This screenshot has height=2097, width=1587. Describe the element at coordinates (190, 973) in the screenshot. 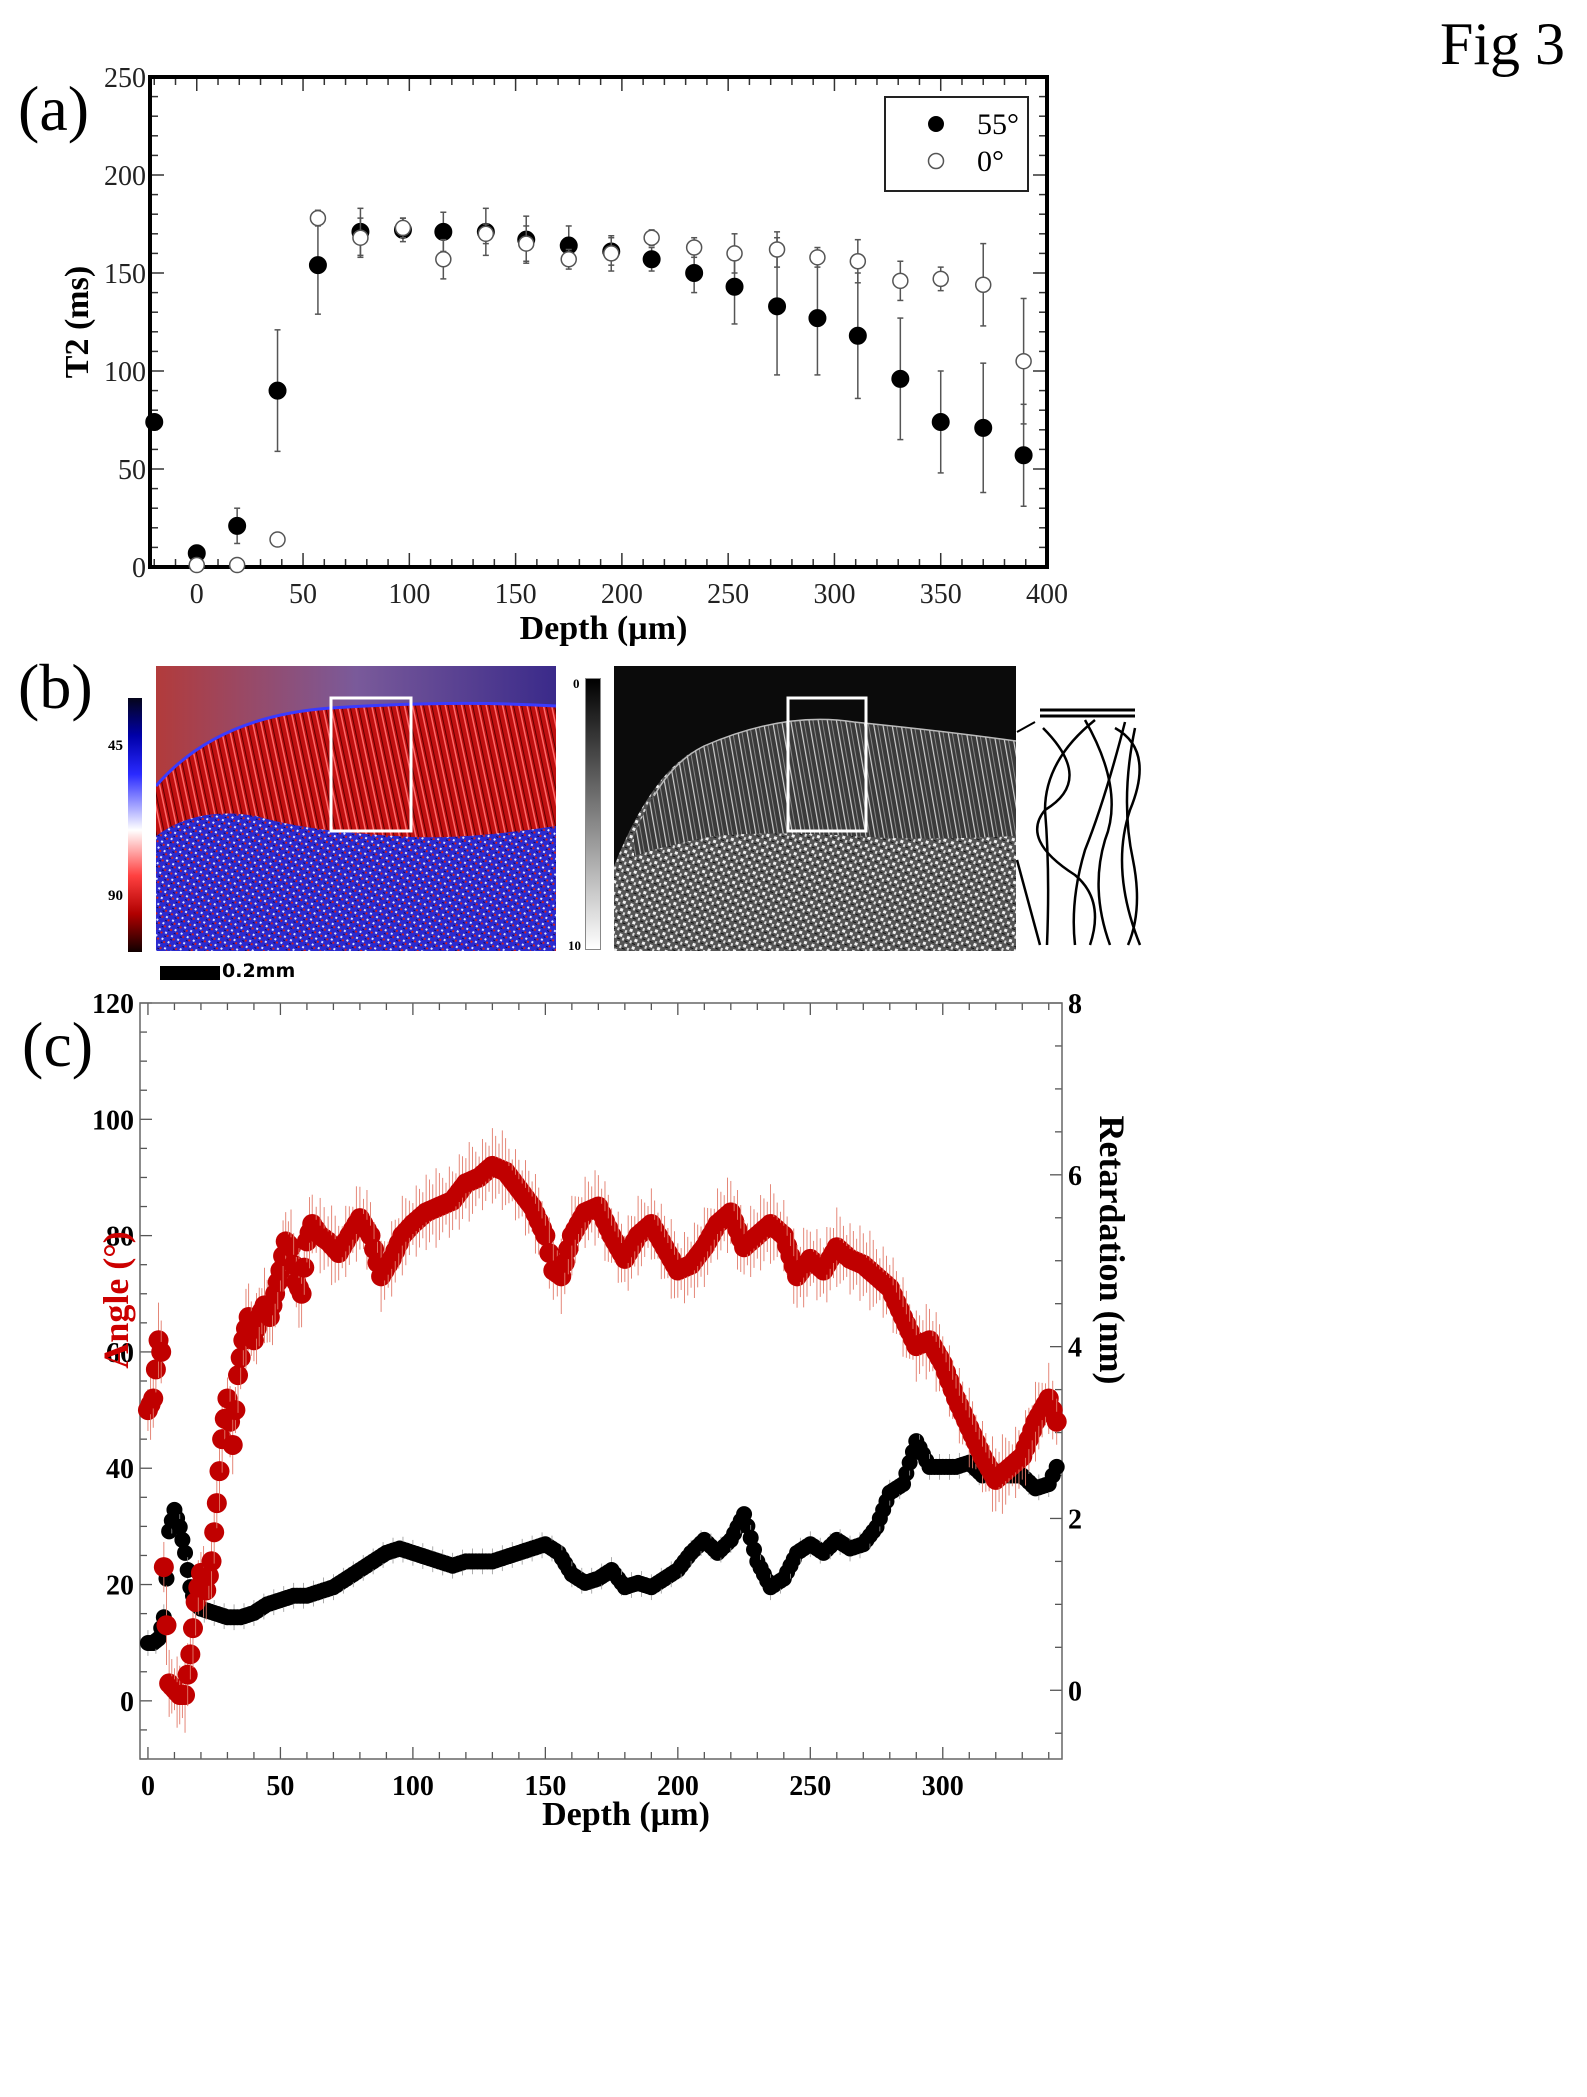

I see `scale-bar` at that location.